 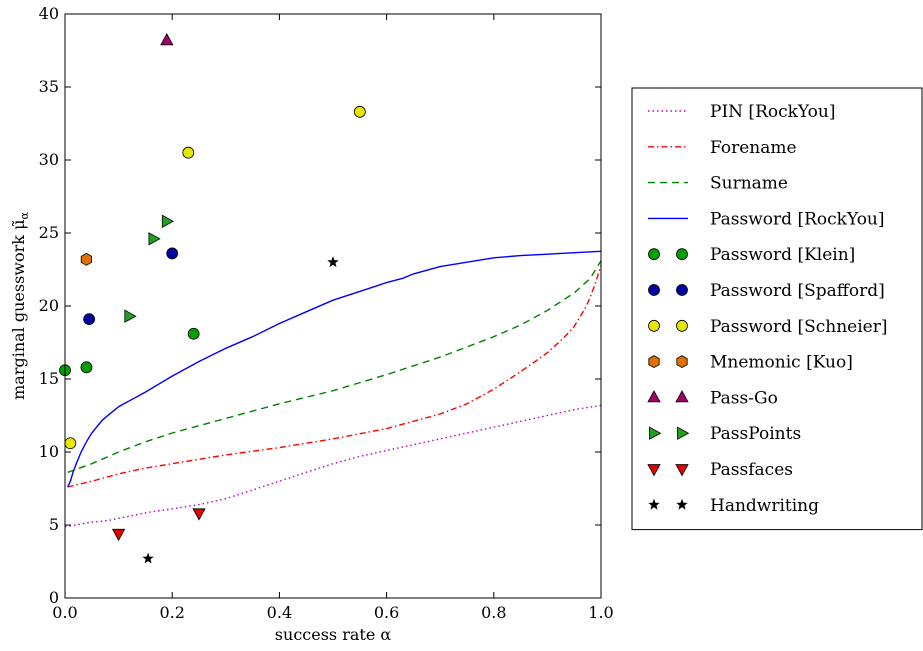 What do you see at coordinates (18, 310) in the screenshot?
I see `y-axis-label-main: marginal guesswork μ̃` at bounding box center [18, 310].